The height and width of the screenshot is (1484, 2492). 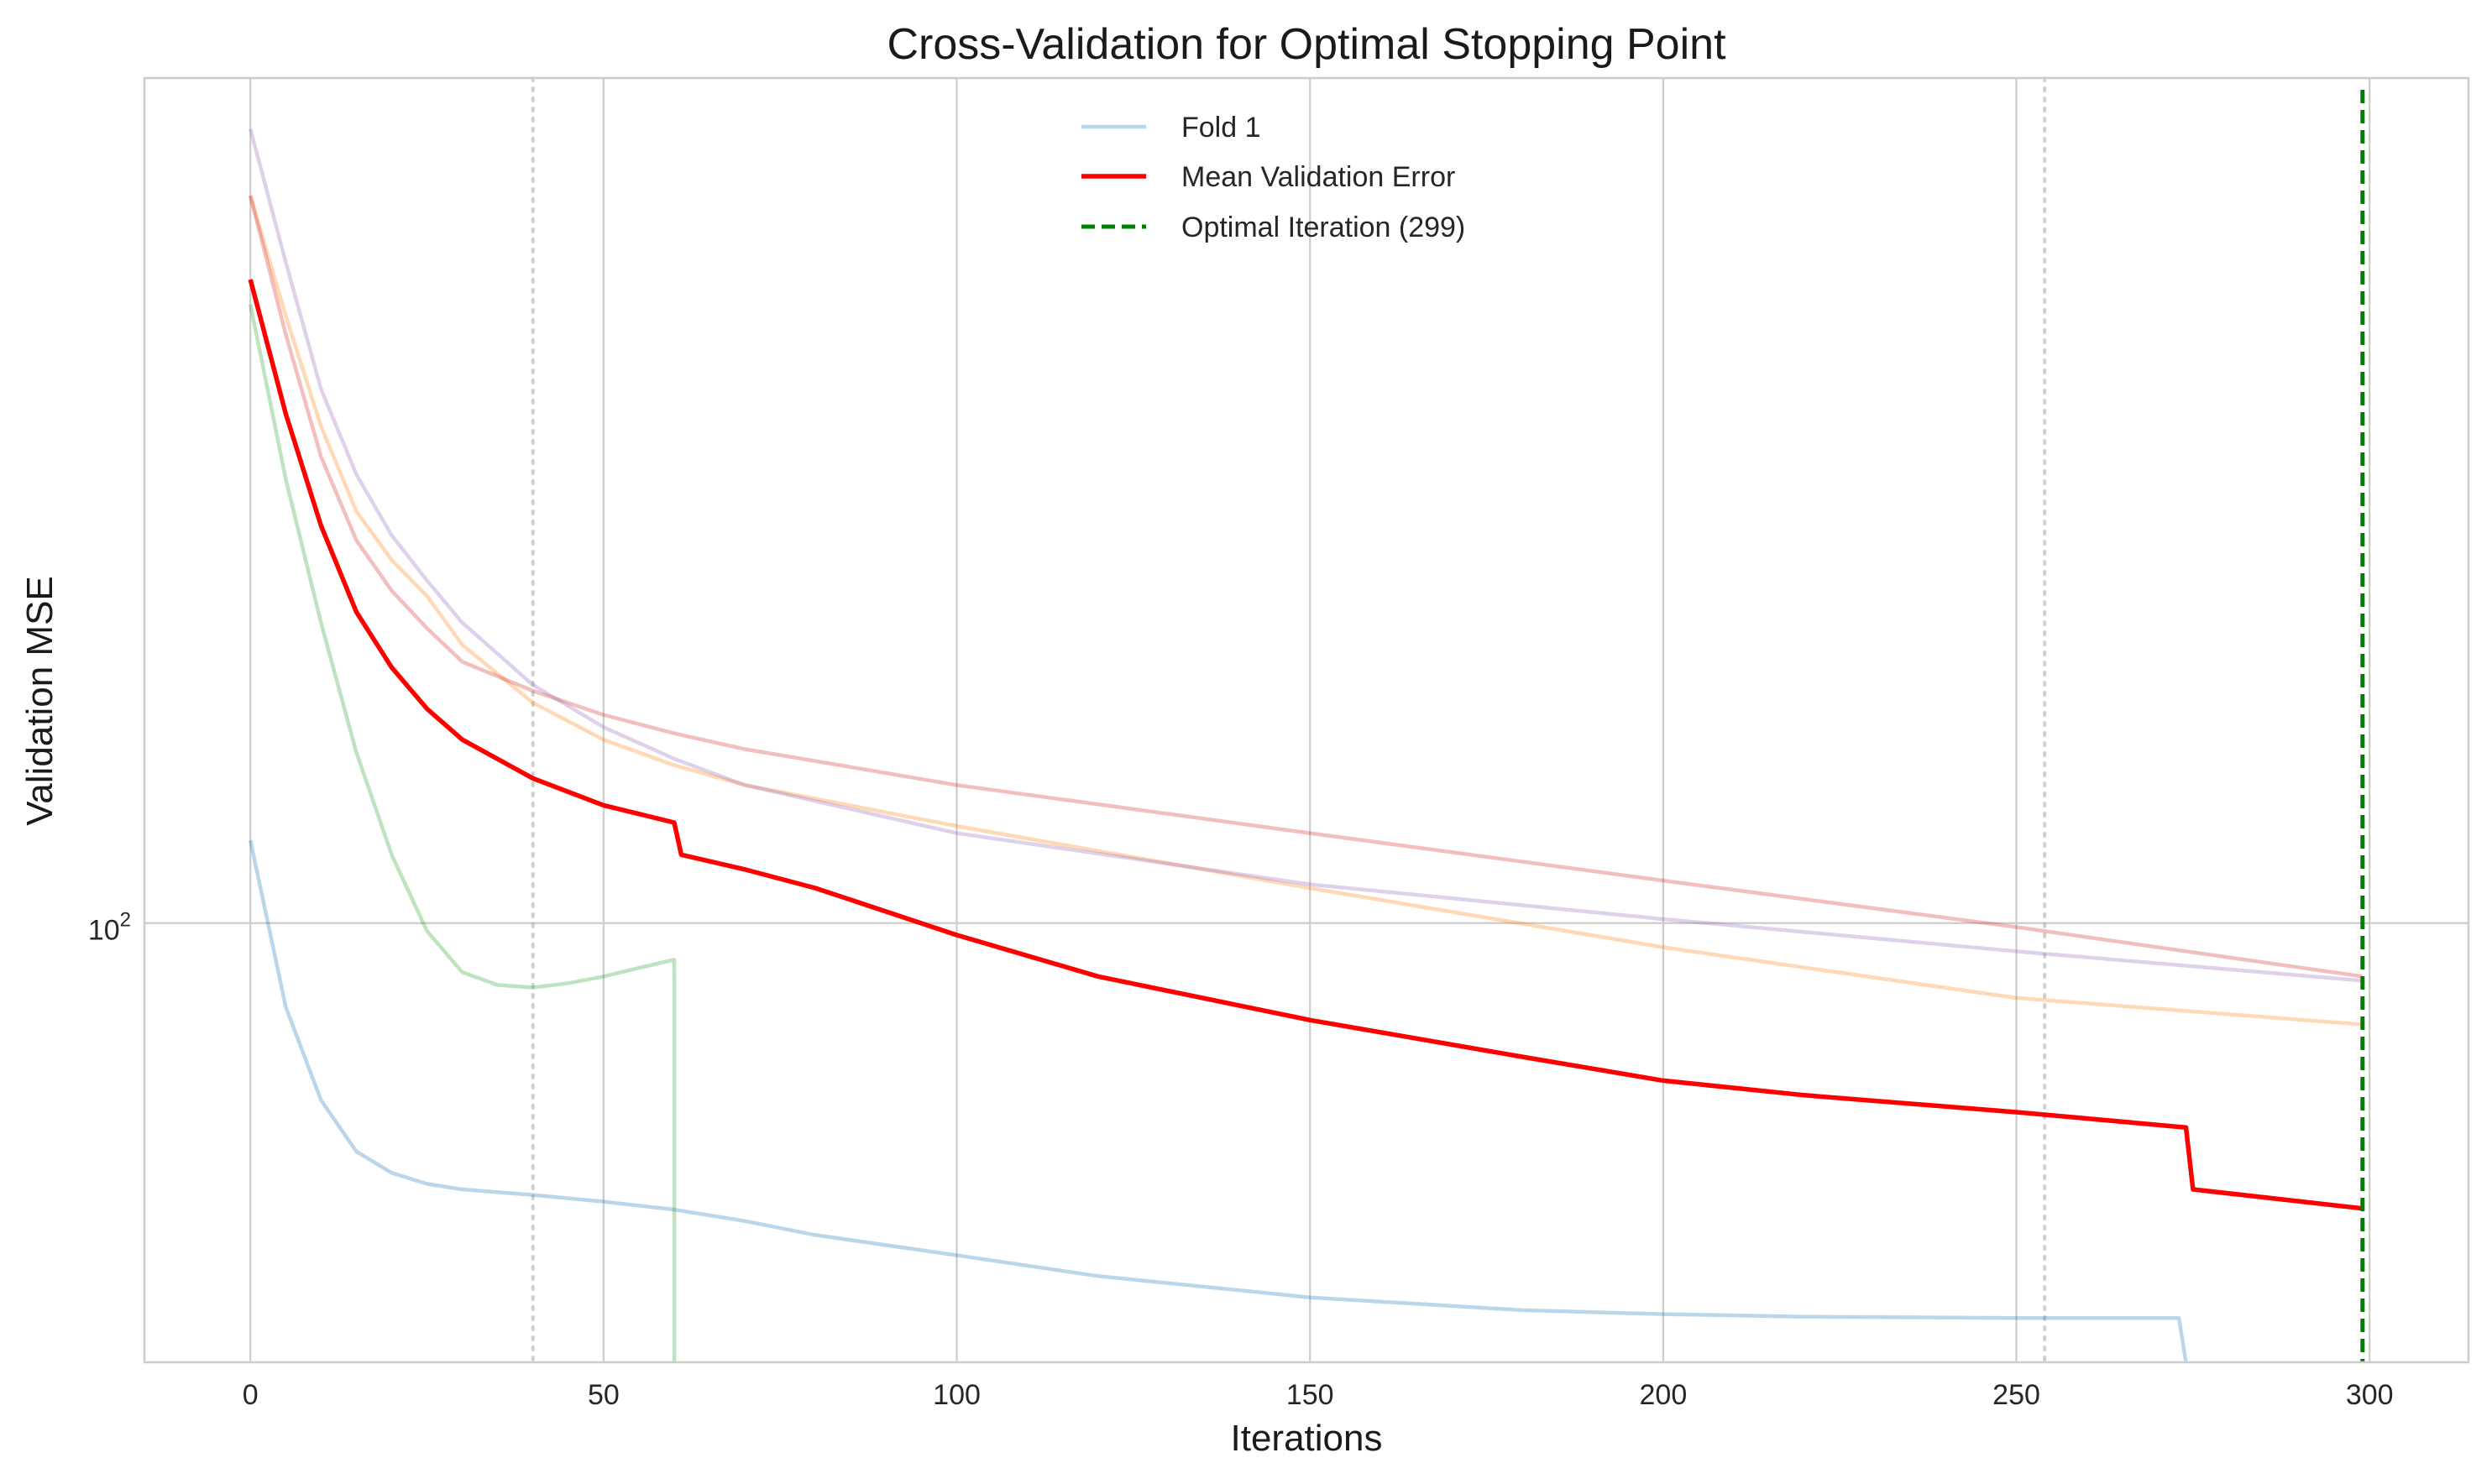 I want to click on x-tick-label: 150, so click(x=1310, y=1395).